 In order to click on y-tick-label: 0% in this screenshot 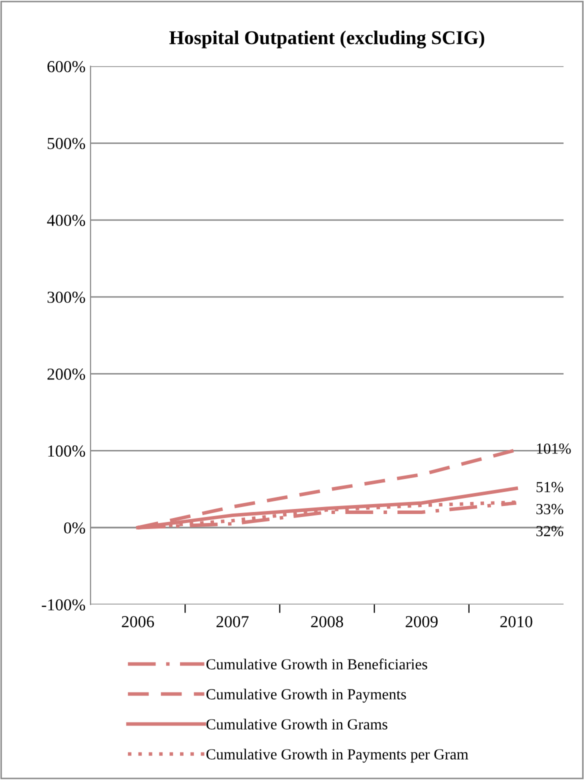, I will do `click(75, 528)`.